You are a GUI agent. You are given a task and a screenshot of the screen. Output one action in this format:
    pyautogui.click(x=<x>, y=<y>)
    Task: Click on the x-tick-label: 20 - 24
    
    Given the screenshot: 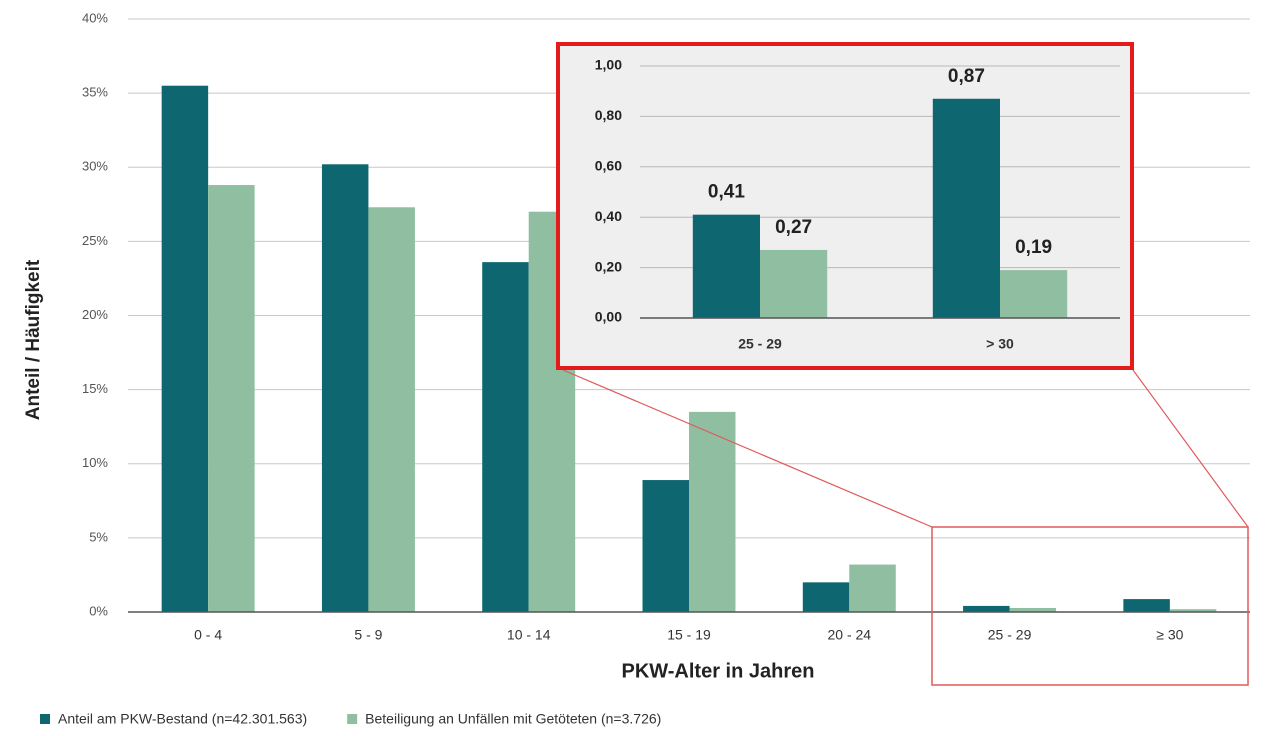 What is the action you would take?
    pyautogui.click(x=849, y=635)
    